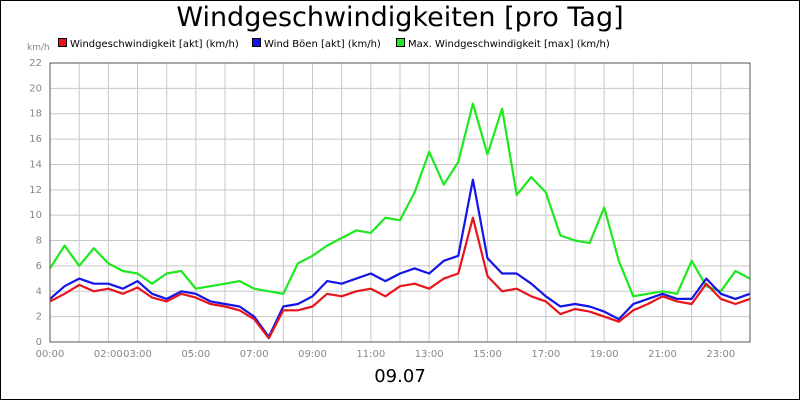  Describe the element at coordinates (50, 354) in the screenshot. I see `x-tick-label: 00:00` at that location.